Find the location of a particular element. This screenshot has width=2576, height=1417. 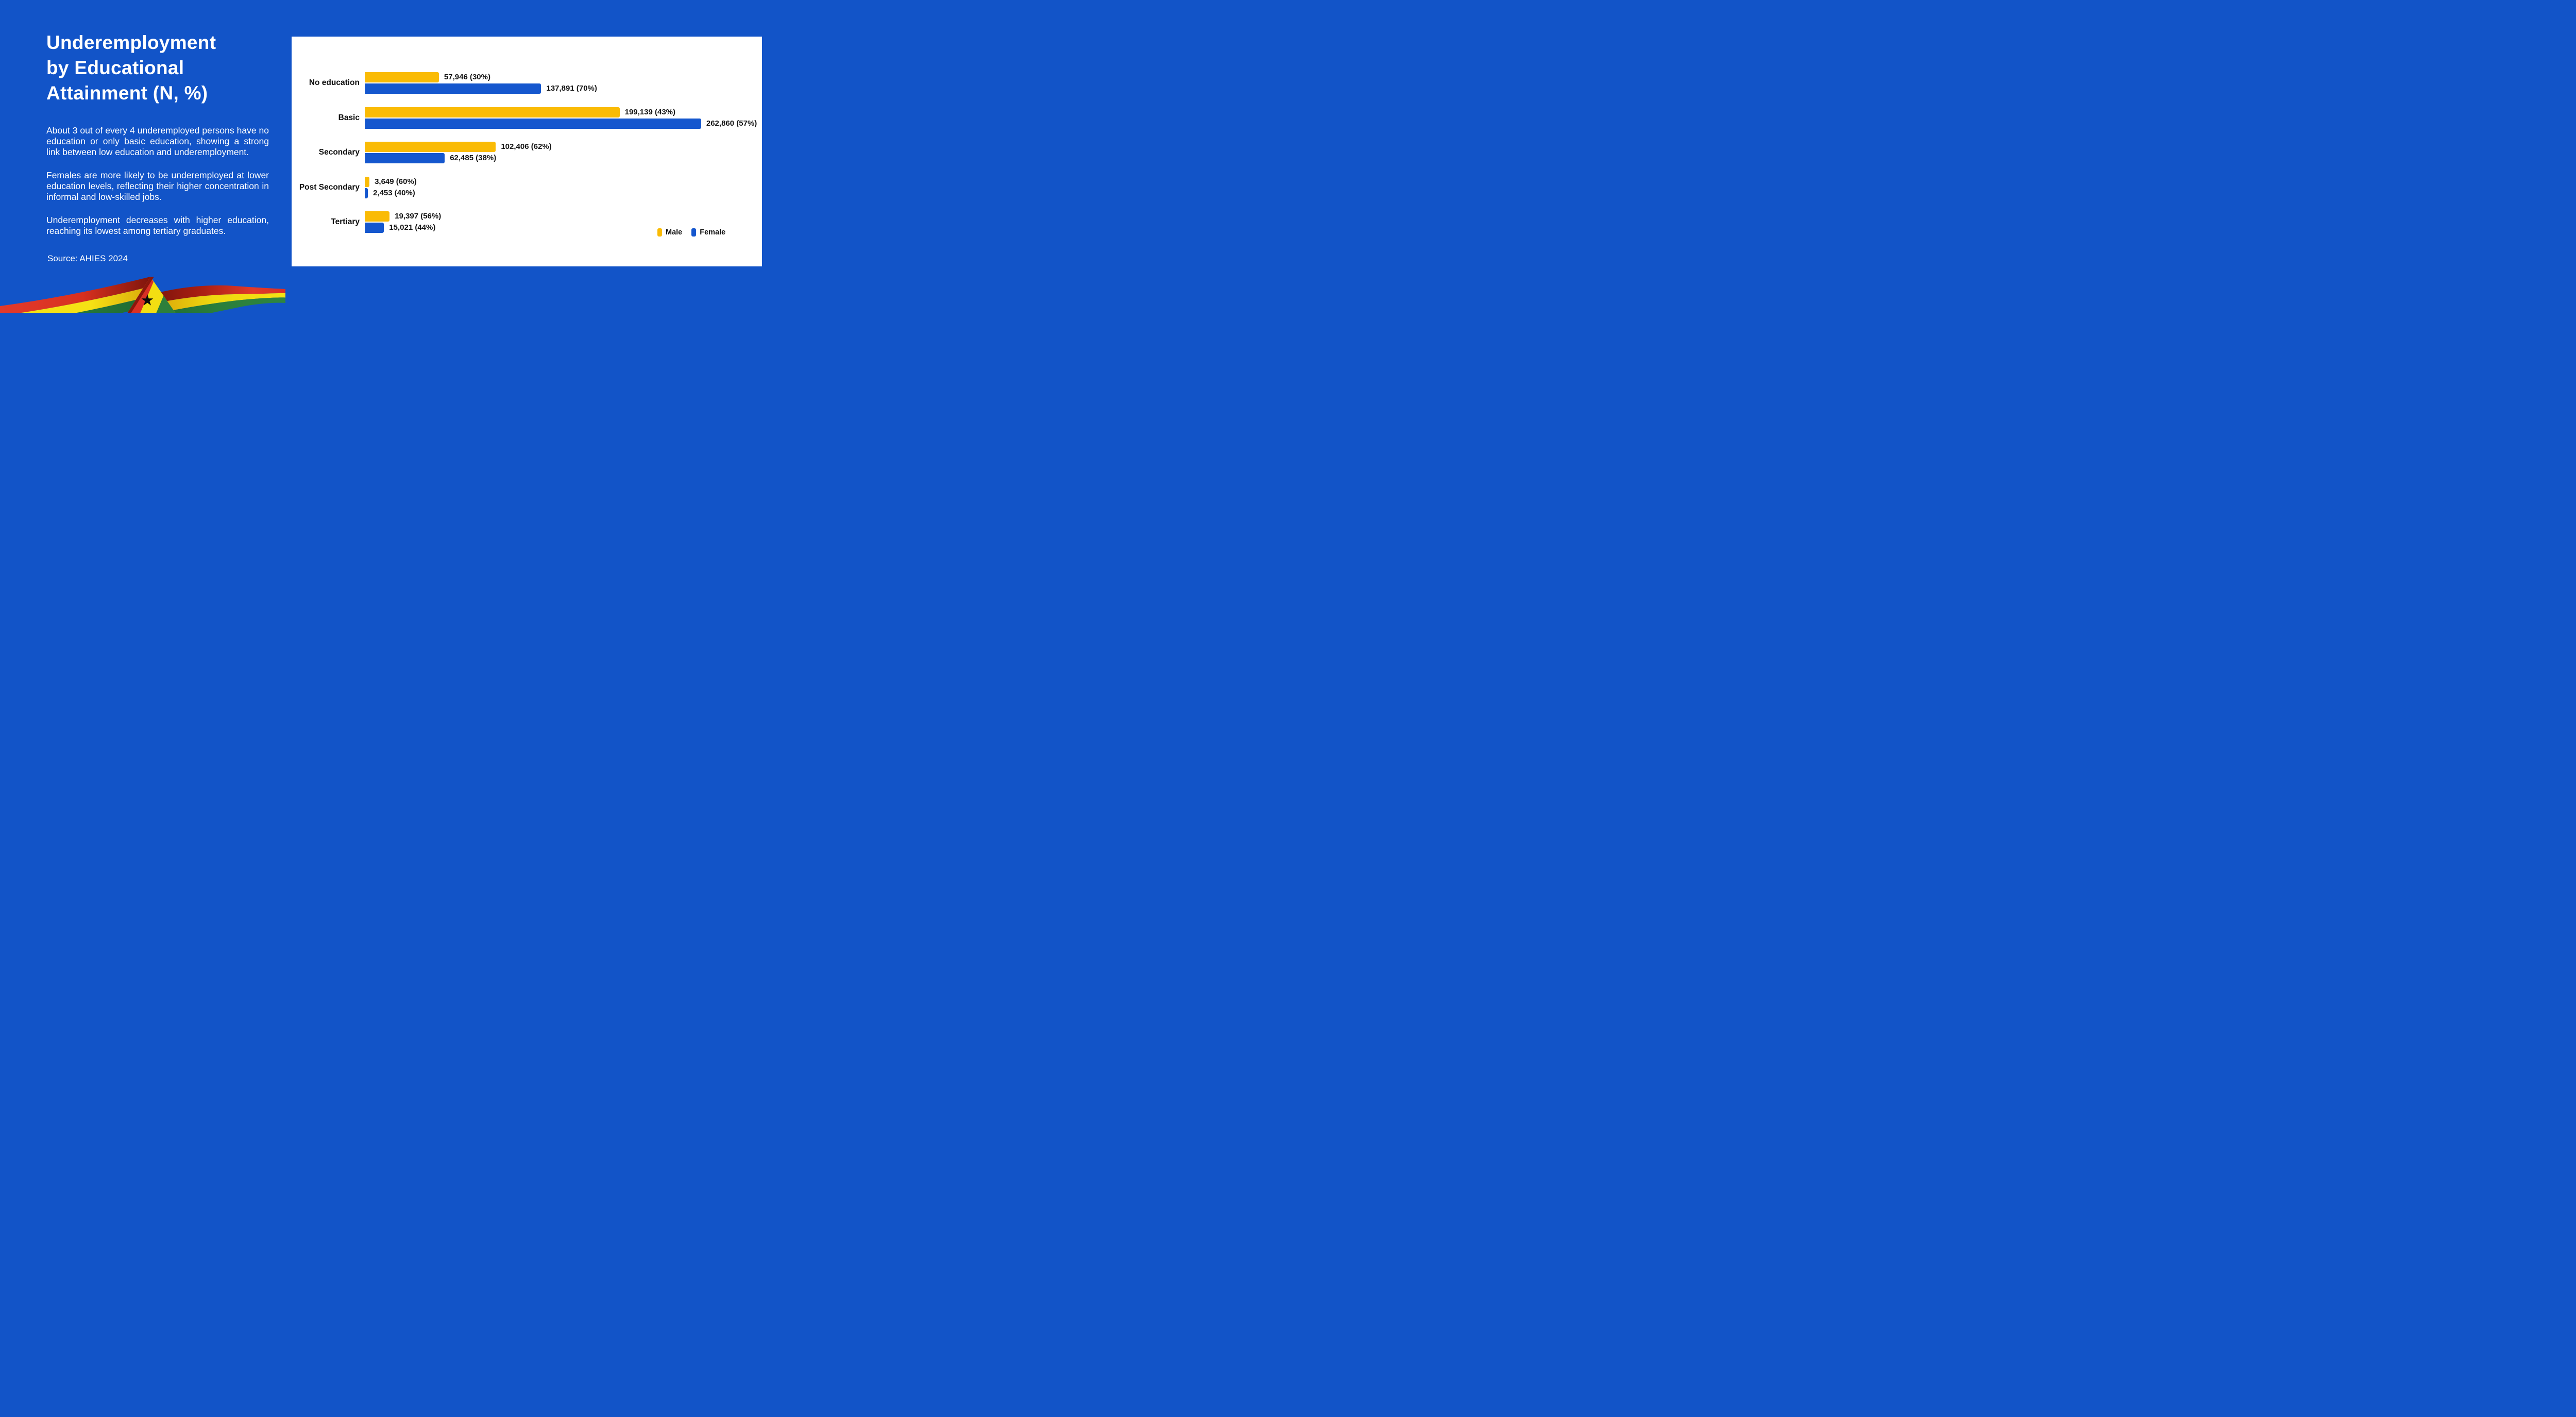

legend-female-swatch is located at coordinates (694, 233).